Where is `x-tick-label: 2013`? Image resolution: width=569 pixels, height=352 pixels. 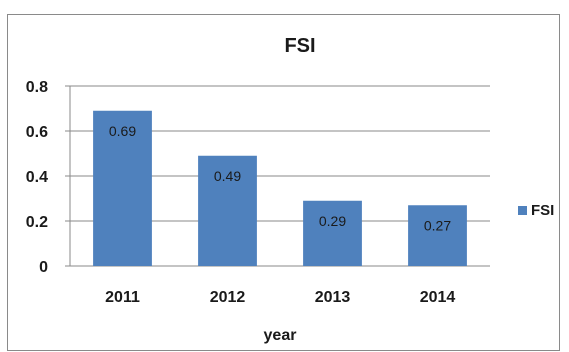
x-tick-label: 2013 is located at coordinates (333, 297).